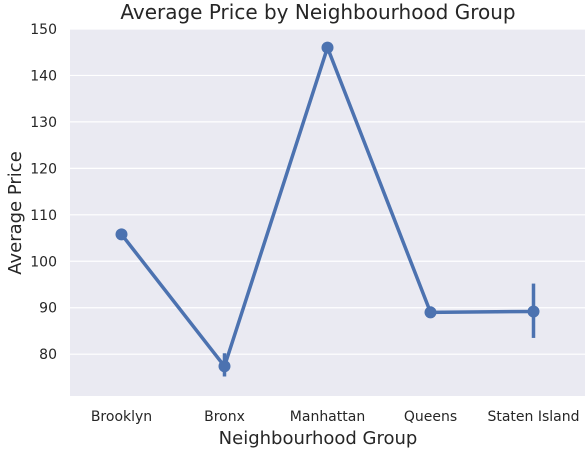  What do you see at coordinates (43, 192) in the screenshot?
I see `y-tick-labels: 80 90 100 110 120 130 140 150` at bounding box center [43, 192].